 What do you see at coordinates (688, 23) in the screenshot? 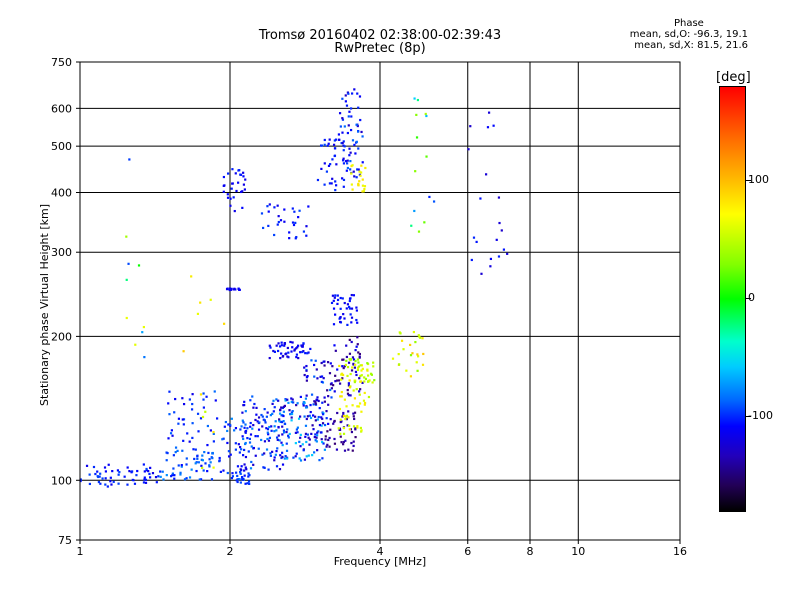
I see `legend-title: Phase` at bounding box center [688, 23].